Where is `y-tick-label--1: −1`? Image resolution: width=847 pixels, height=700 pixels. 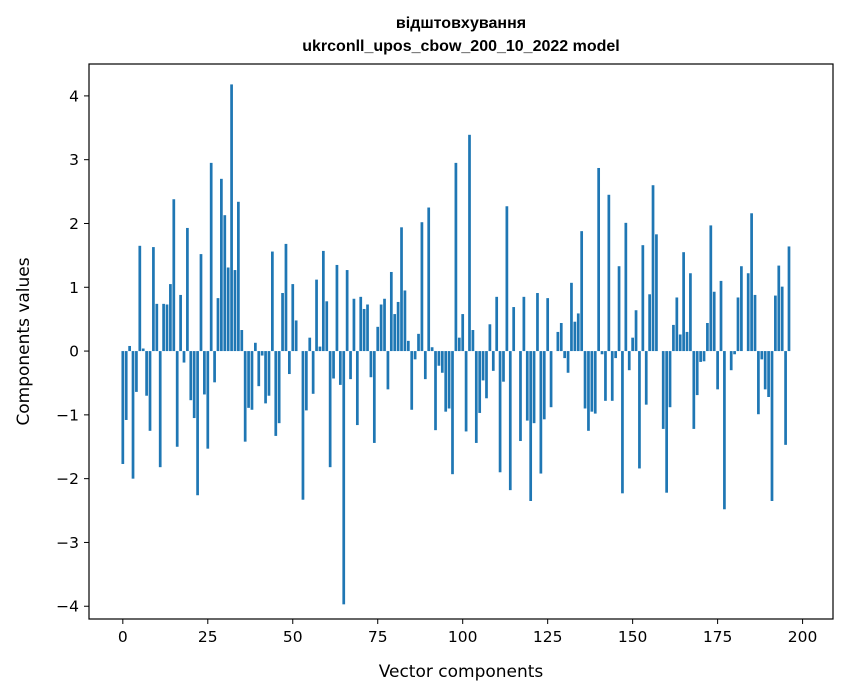
y-tick-label--1: −1 is located at coordinates (67, 415).